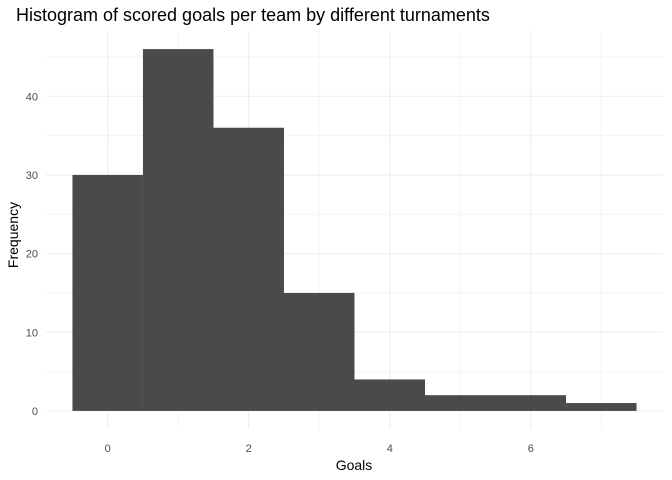 This screenshot has width=672, height=480. I want to click on y-tick-label: 10, so click(32, 333).